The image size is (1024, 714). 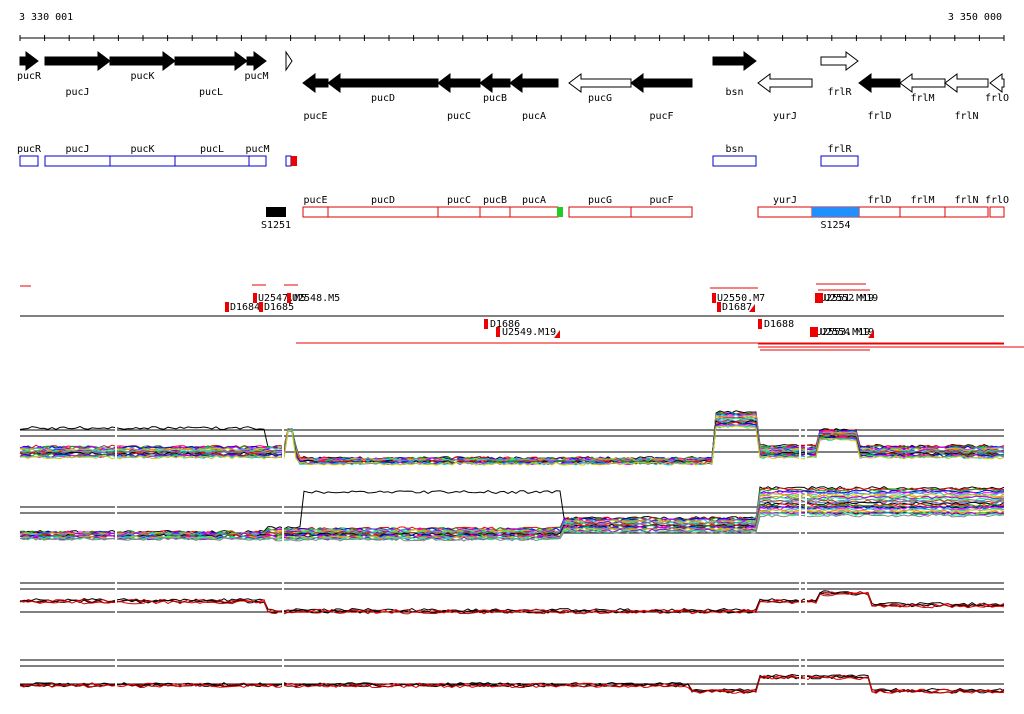 What do you see at coordinates (315, 116) in the screenshot?
I see `gene-label-pucE: pucE` at bounding box center [315, 116].